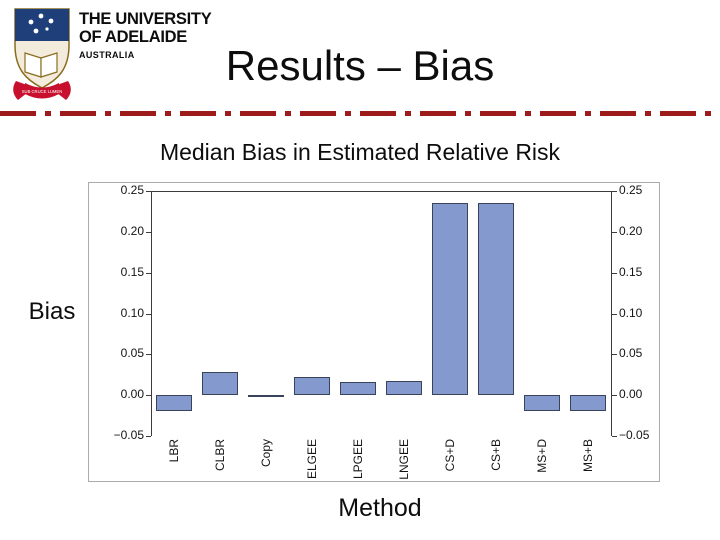  Describe the element at coordinates (360, 65) in the screenshot. I see `slide-title: Results – Bias` at that location.